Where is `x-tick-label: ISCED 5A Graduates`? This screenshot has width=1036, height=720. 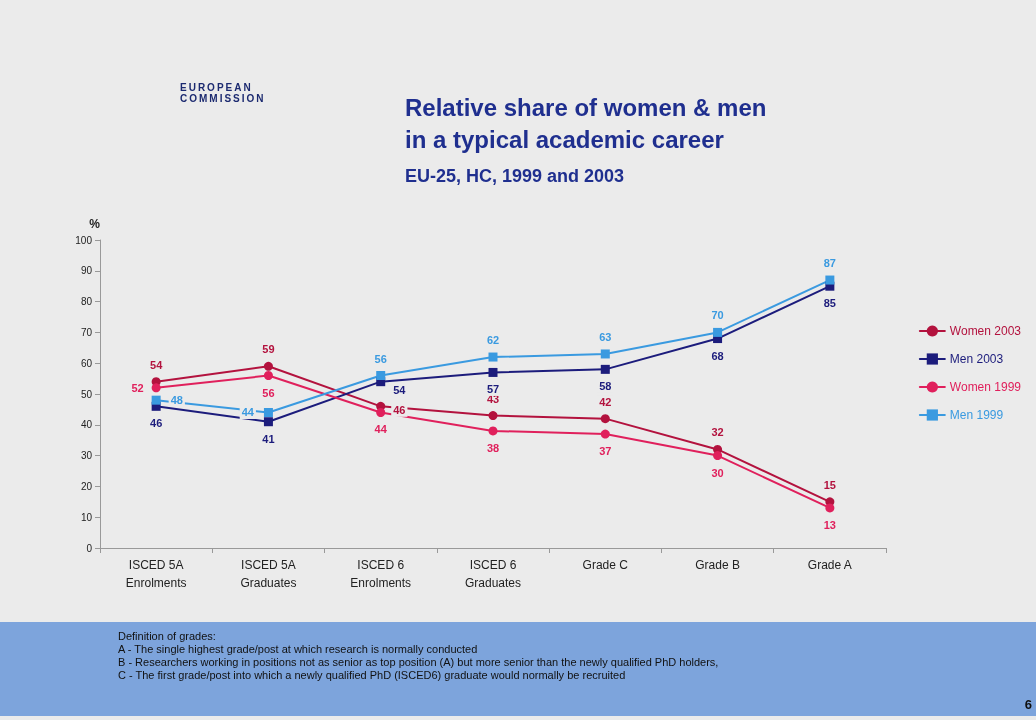 x-tick-label: ISCED 5A Graduates is located at coordinates (268, 574).